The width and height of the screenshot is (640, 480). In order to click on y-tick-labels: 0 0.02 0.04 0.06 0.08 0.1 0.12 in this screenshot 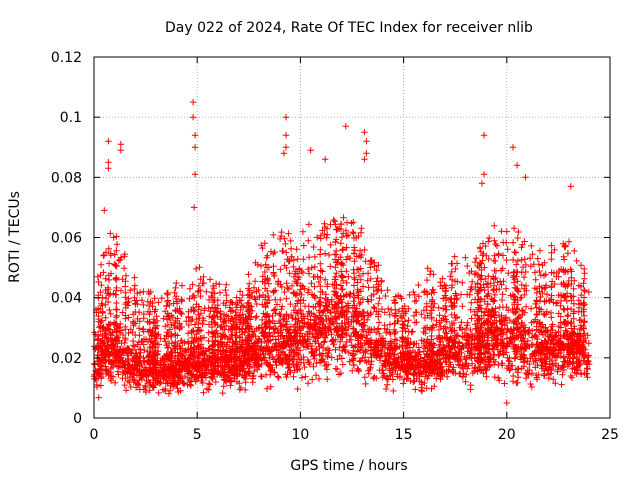, I will do `click(66, 238)`.